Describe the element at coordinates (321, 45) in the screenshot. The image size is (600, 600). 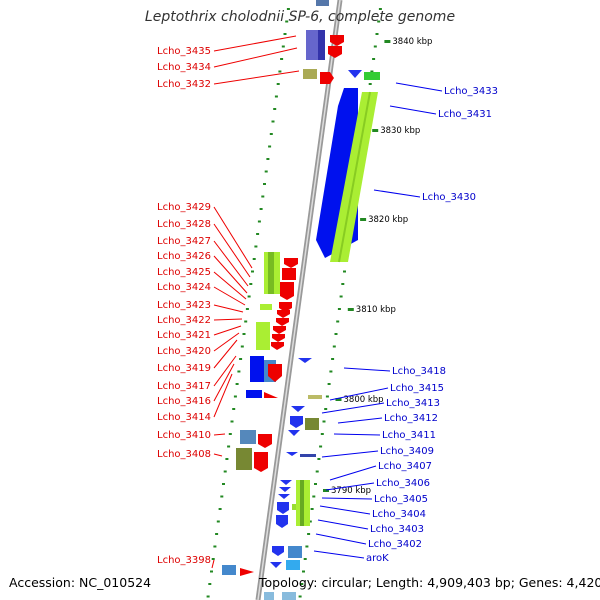
I see `gene-feature-forward-box` at that location.